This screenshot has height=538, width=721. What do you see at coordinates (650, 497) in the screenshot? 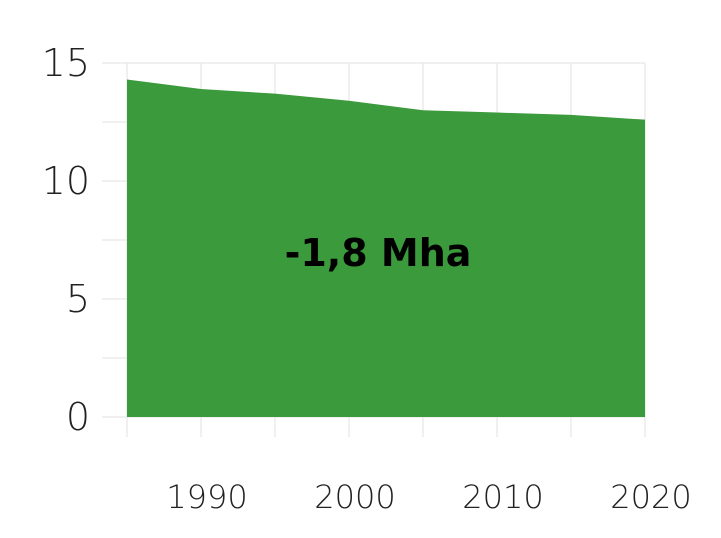
I see `x-tick-label: 2020` at bounding box center [650, 497].